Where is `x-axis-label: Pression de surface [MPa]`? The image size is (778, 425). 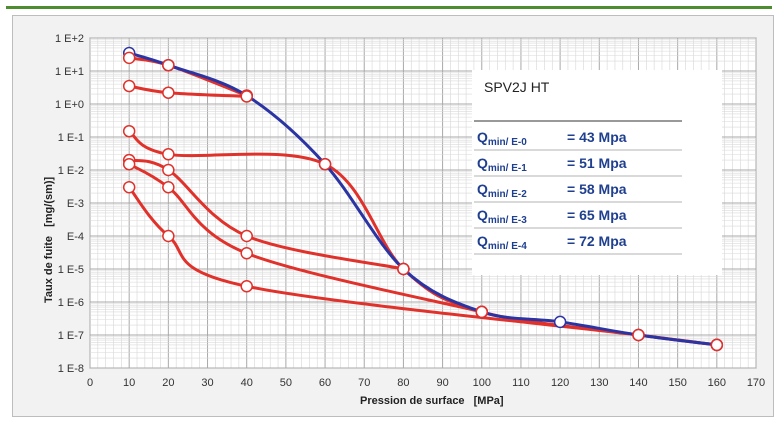
x-axis-label: Pression de surface [MPa] is located at coordinates (432, 401).